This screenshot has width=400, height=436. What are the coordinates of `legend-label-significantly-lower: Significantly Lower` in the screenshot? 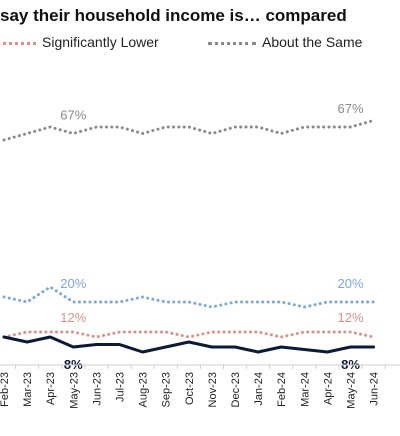 It's located at (100, 42).